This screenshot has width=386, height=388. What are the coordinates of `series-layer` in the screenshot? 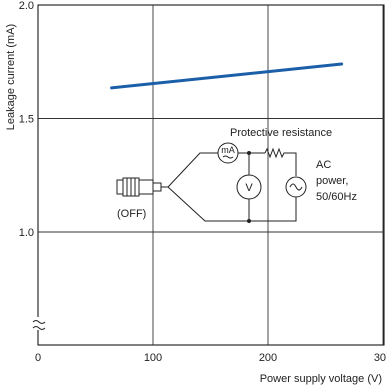 It's located at (227, 76).